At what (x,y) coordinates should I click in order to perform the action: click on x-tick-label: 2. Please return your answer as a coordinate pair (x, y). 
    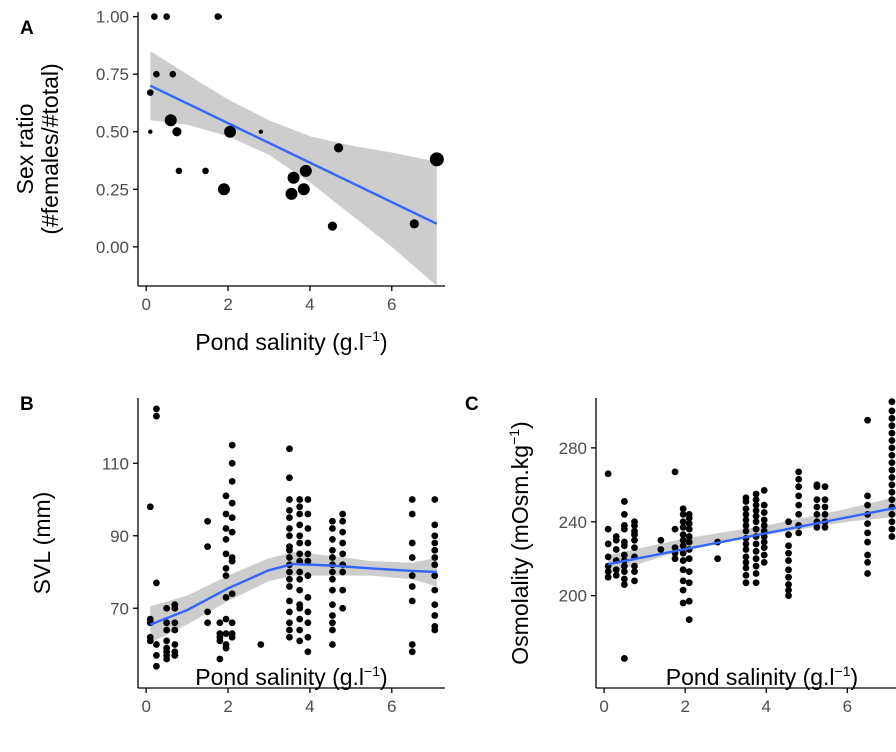
    Looking at the image, I should click on (227, 706).